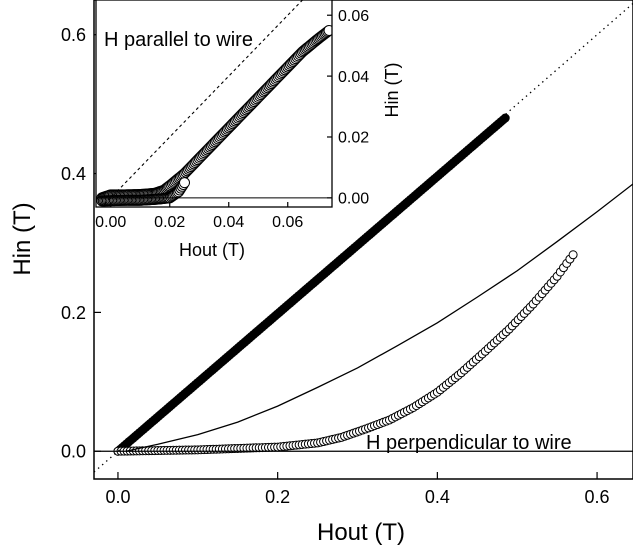 The image size is (633, 554). Describe the element at coordinates (392, 90) in the screenshot. I see `inset-y-axis-label: Hin (T)` at that location.